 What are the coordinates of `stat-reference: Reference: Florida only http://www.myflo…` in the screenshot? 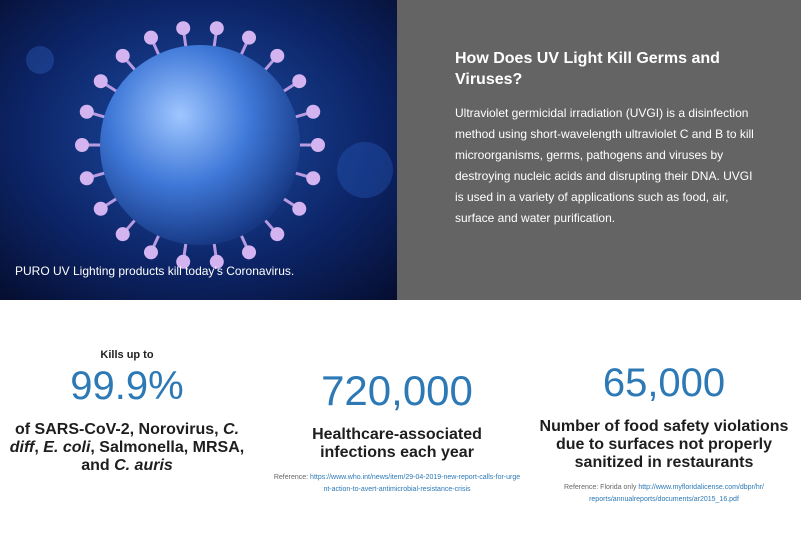 It's located at (664, 494).